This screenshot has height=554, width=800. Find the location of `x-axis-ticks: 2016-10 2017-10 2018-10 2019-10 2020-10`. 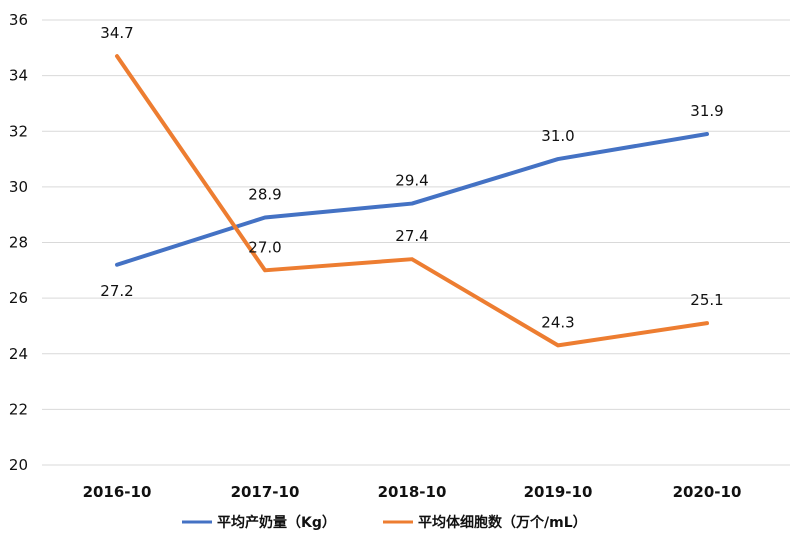

x-axis-ticks: 2016-10 2017-10 2018-10 2019-10 2020-10 is located at coordinates (412, 492).